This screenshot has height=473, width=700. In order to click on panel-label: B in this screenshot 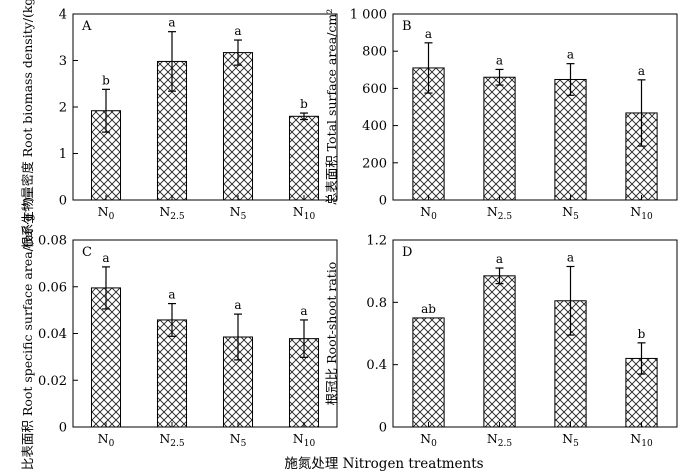, I will do `click(407, 26)`.